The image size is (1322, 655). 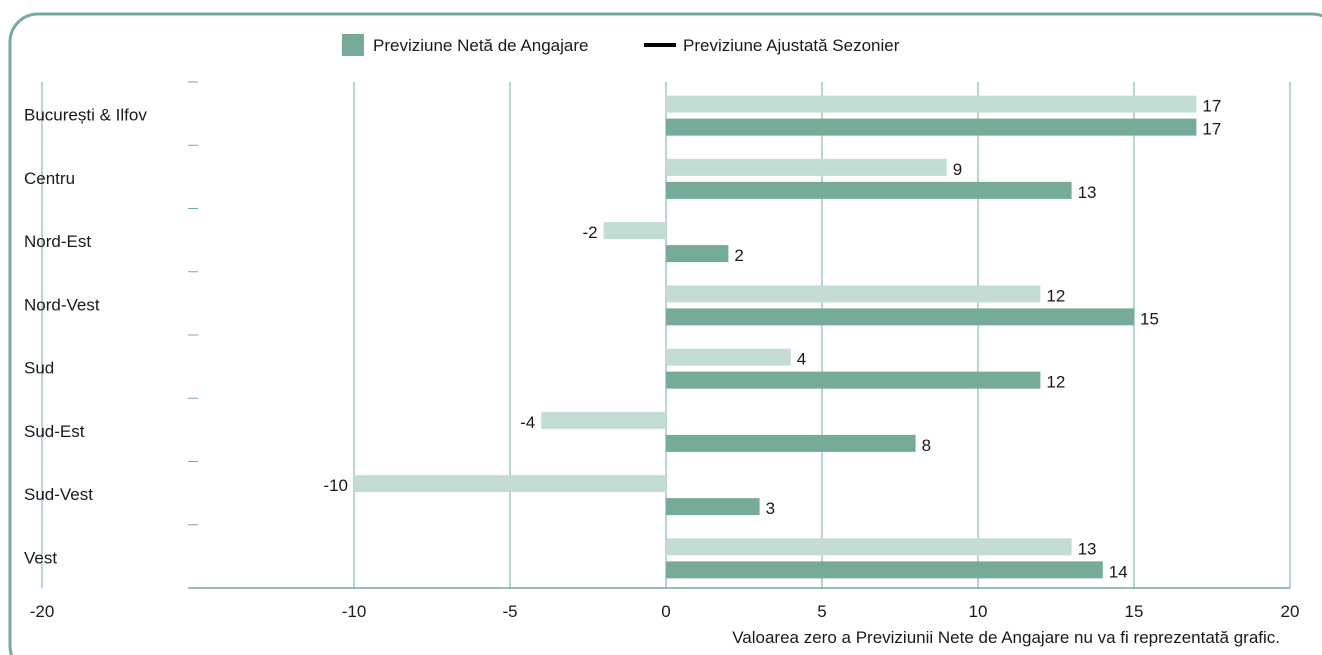 I want to click on x-tick-label: -5, so click(x=509, y=611).